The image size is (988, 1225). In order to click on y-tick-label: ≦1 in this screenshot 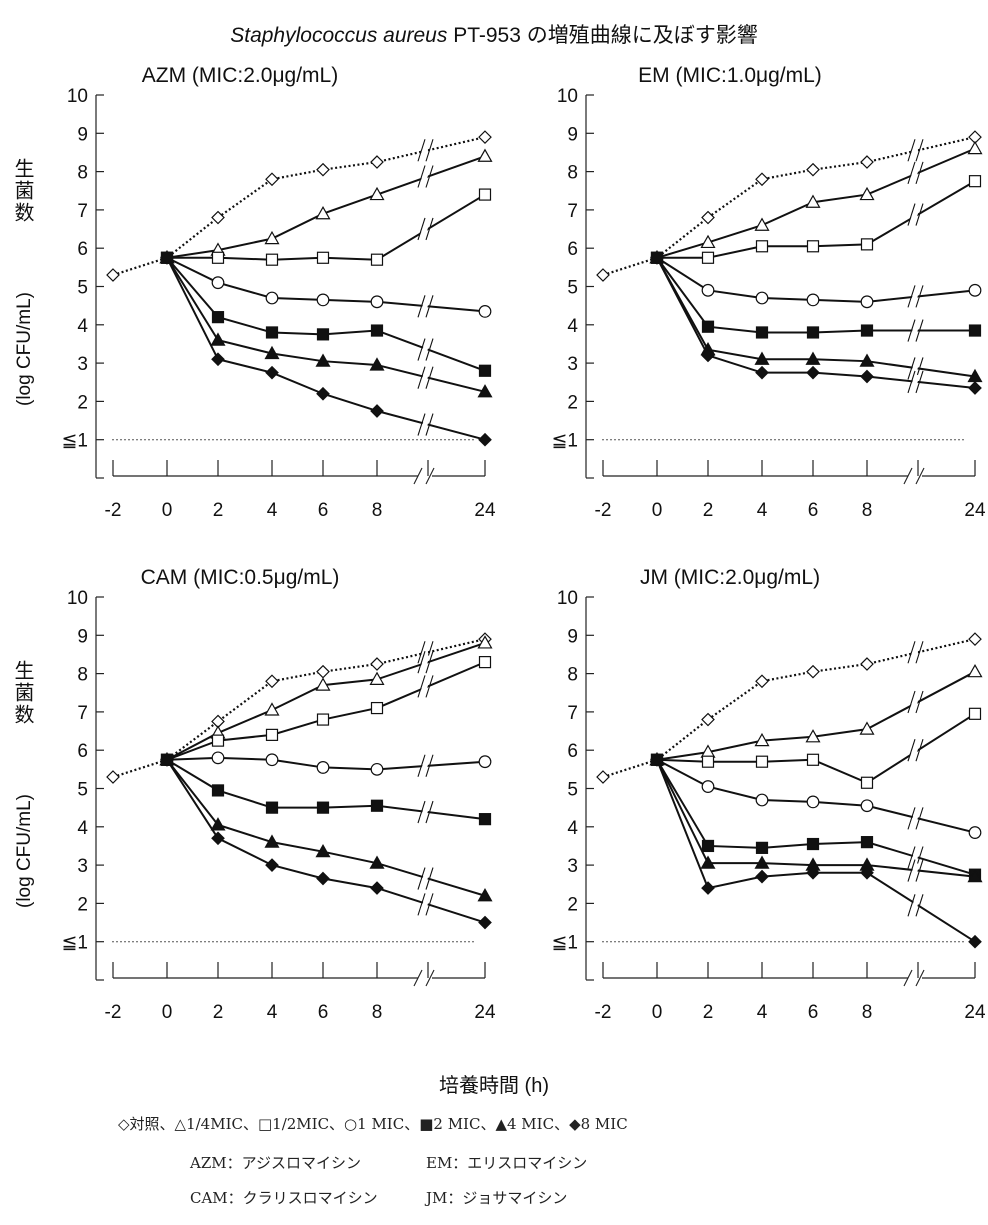, I will do `click(75, 943)`.